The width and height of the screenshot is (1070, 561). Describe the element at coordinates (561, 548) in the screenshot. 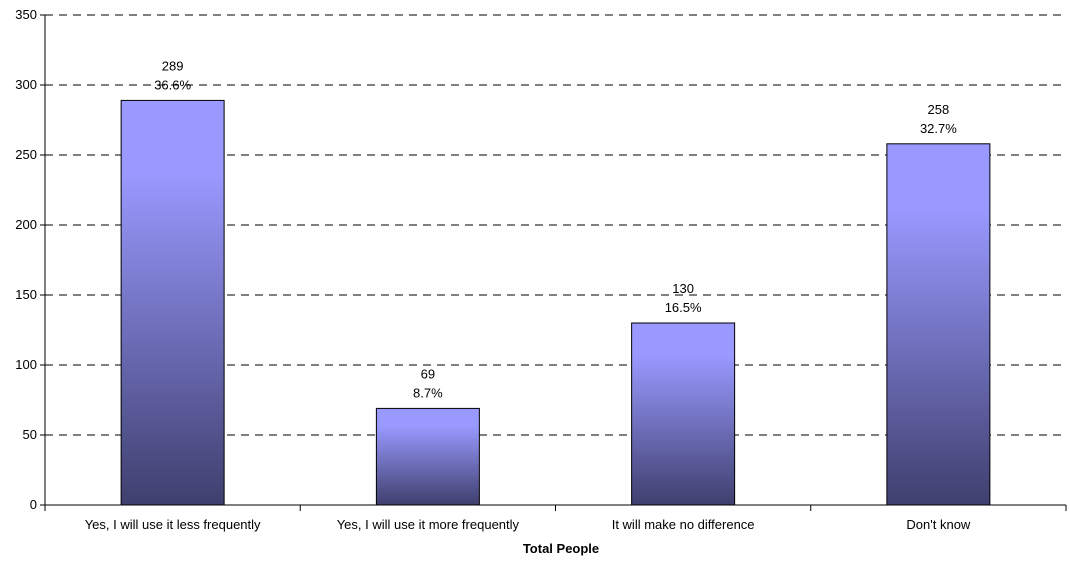

I see `x-axis-title: Total People` at that location.